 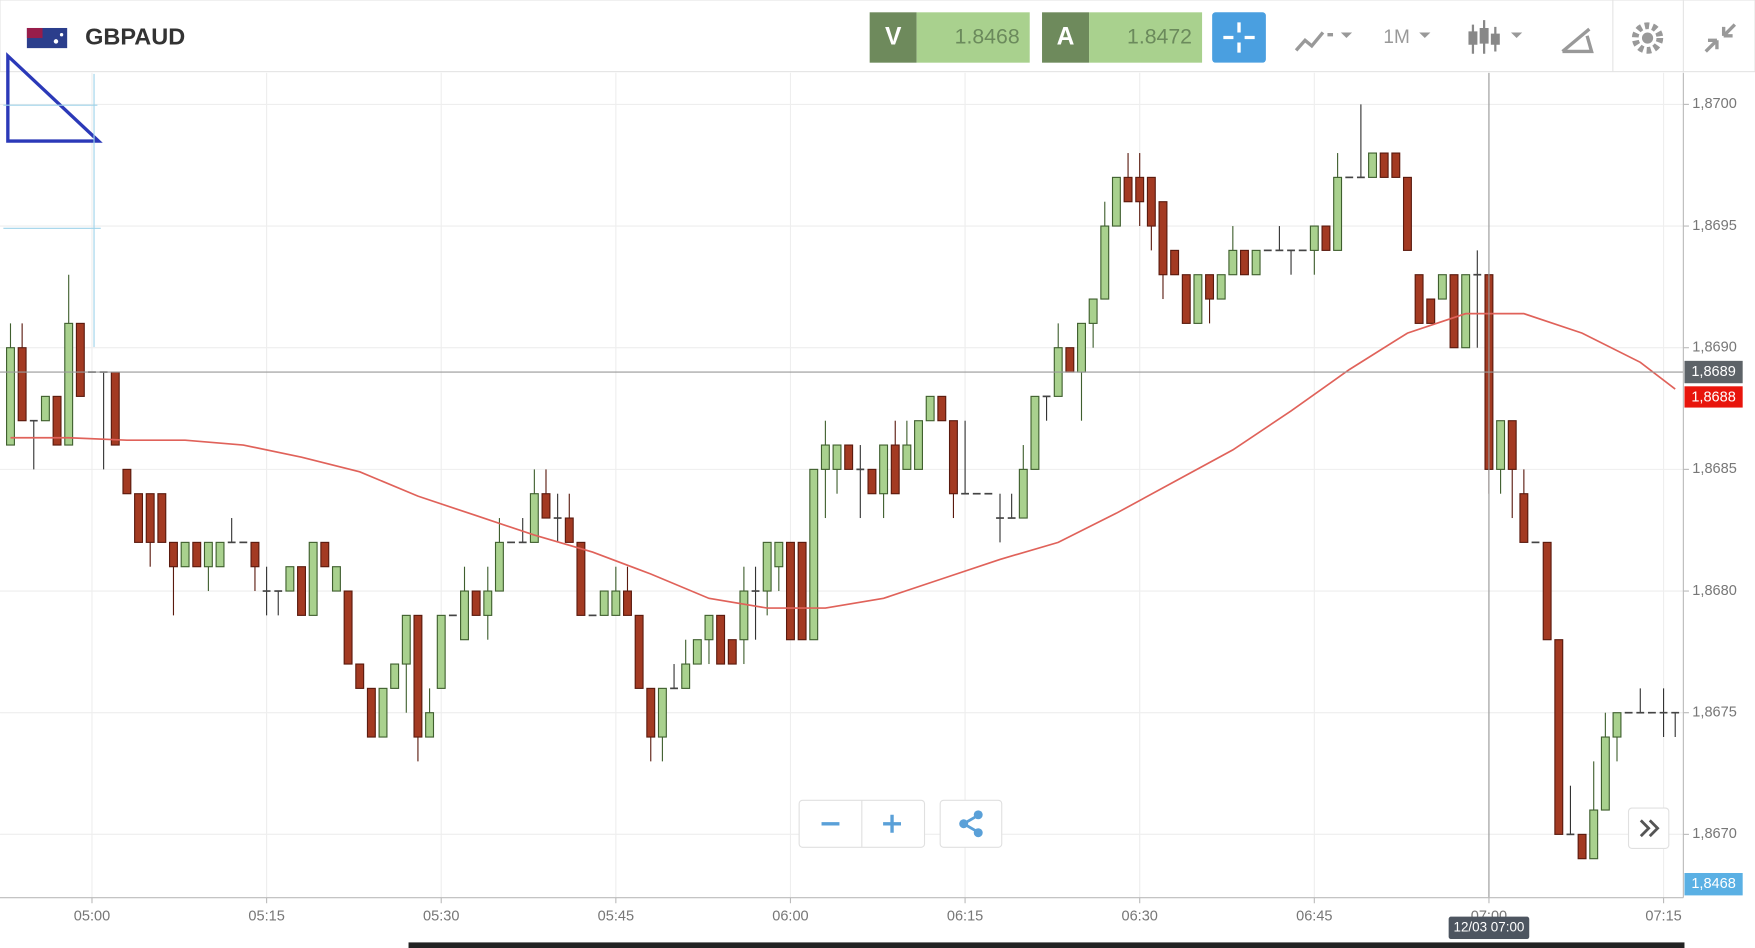 What do you see at coordinates (47, 38) in the screenshot?
I see `flag-icon` at bounding box center [47, 38].